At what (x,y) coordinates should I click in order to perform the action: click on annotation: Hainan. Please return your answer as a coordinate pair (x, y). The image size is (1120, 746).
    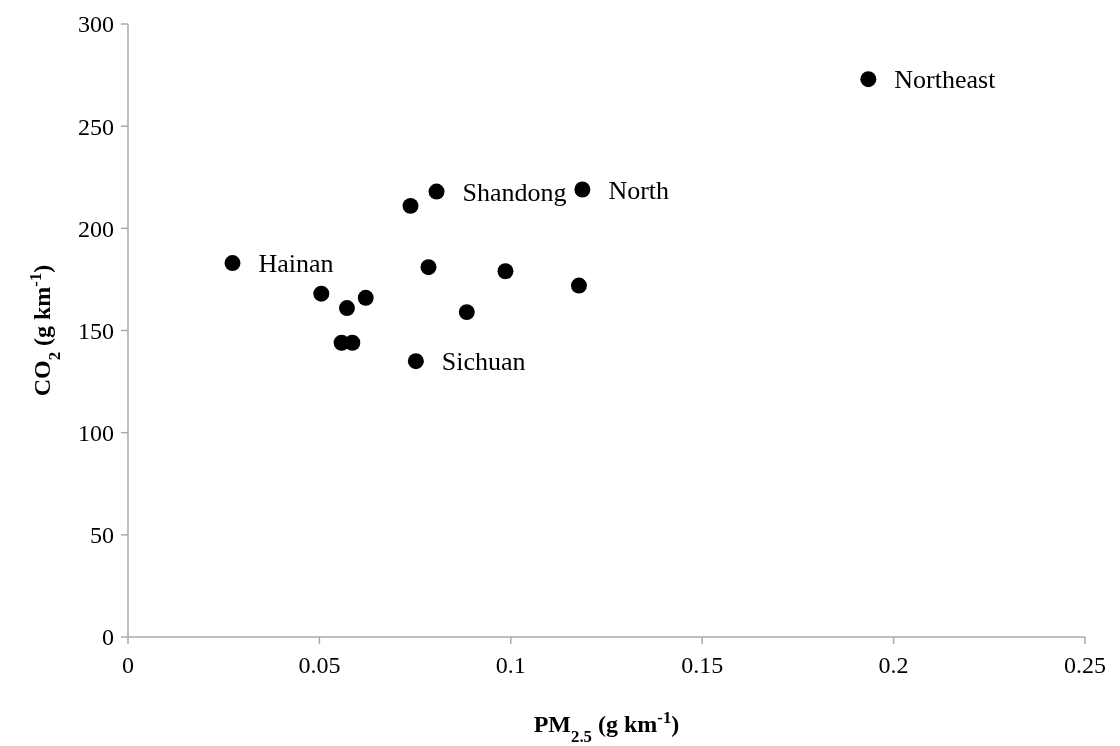
    Looking at the image, I should click on (296, 264).